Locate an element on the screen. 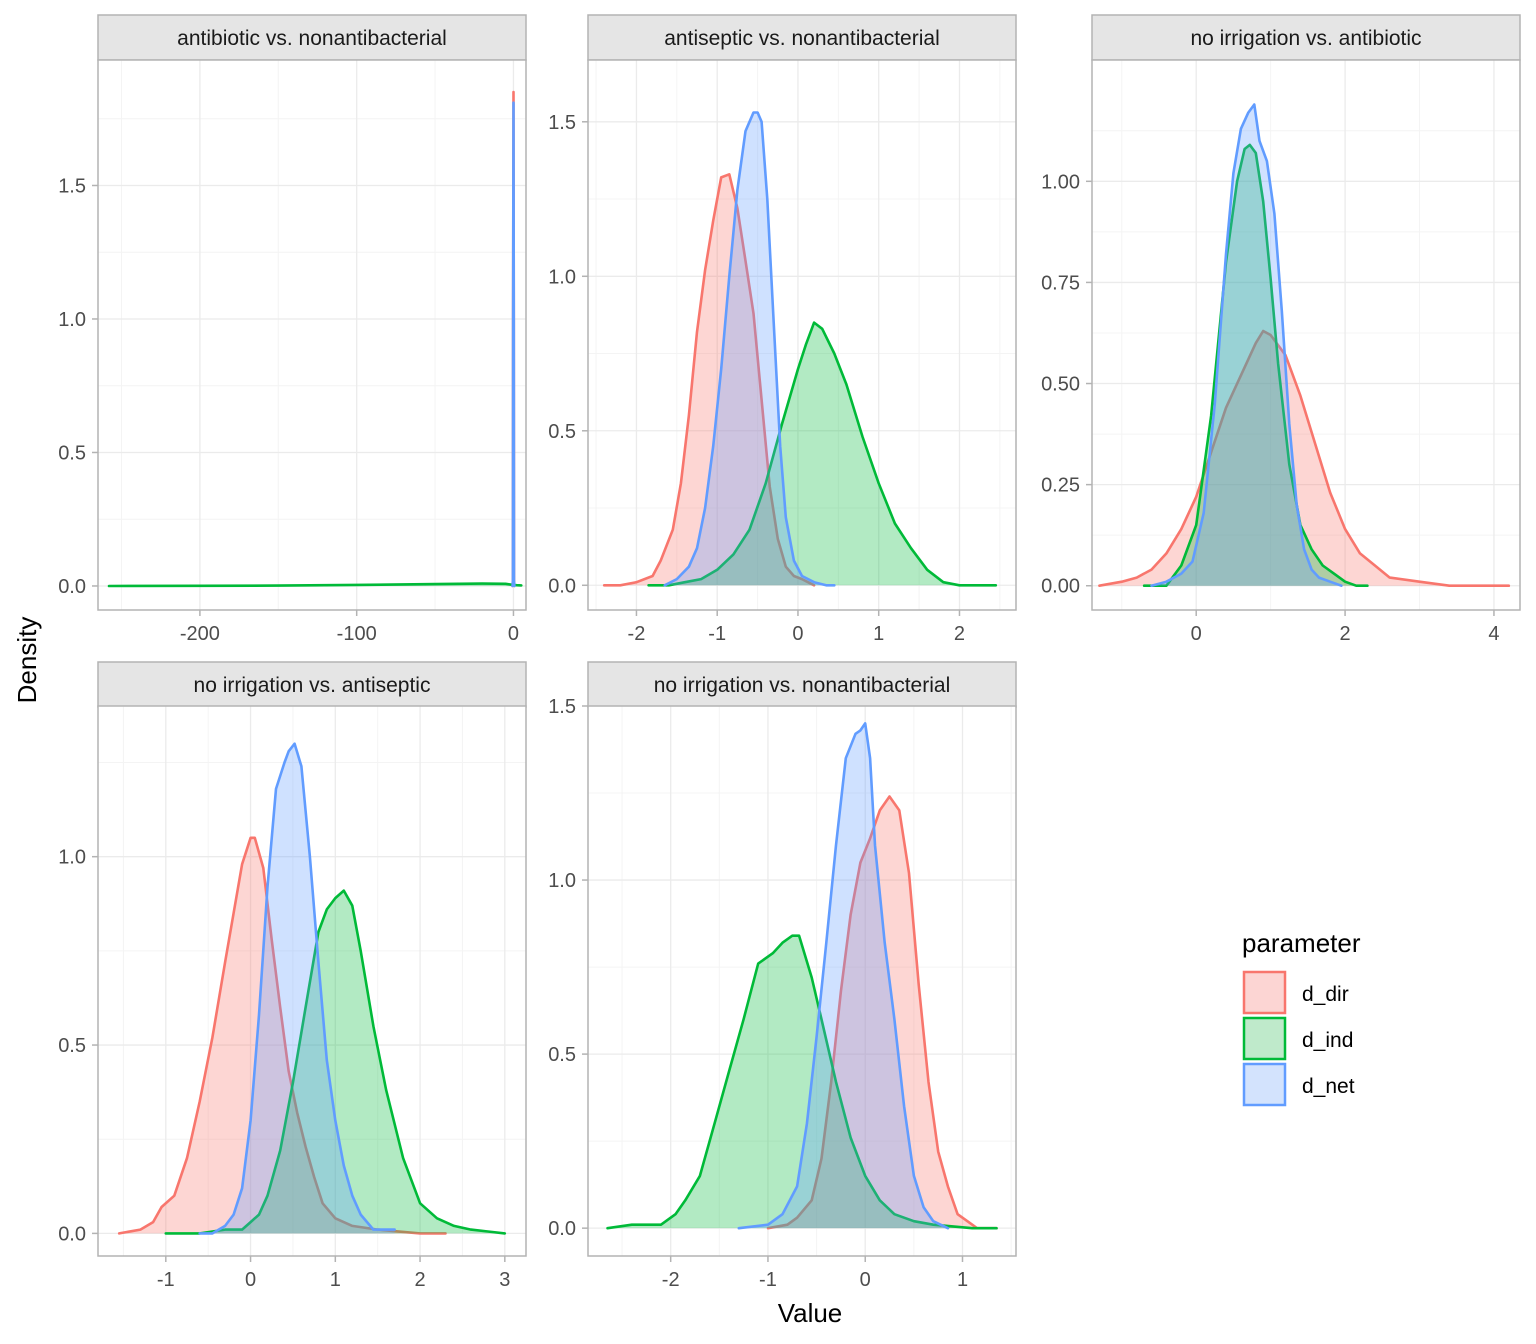  legend-label: d_ind is located at coordinates (1327, 1040).